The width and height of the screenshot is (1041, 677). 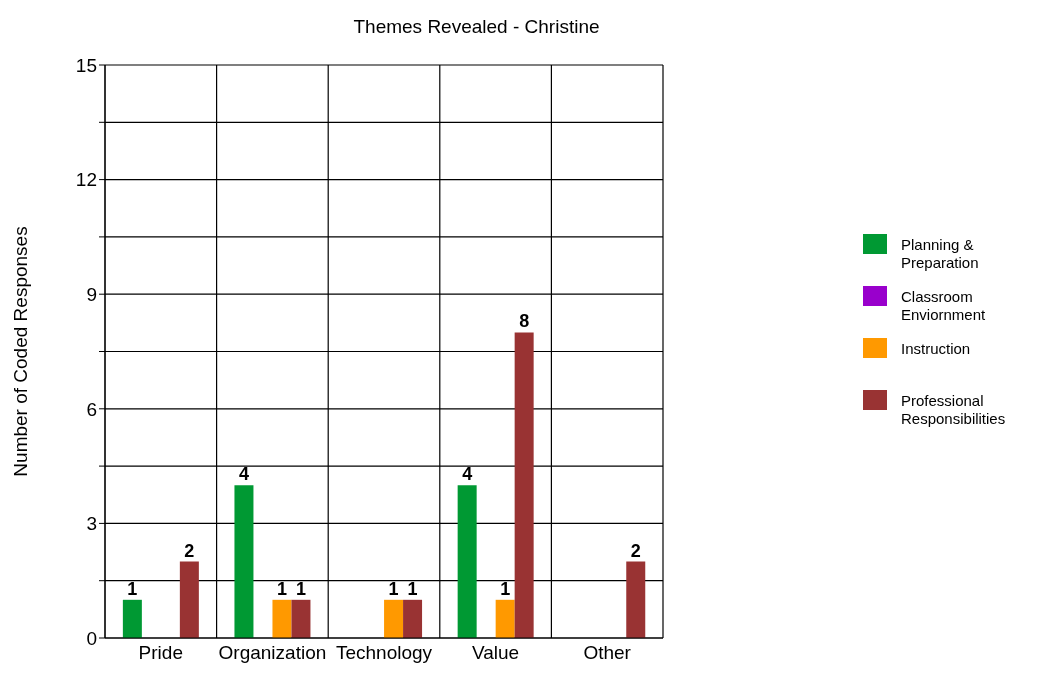 What do you see at coordinates (86, 180) in the screenshot?
I see `y-tick-label: 12` at bounding box center [86, 180].